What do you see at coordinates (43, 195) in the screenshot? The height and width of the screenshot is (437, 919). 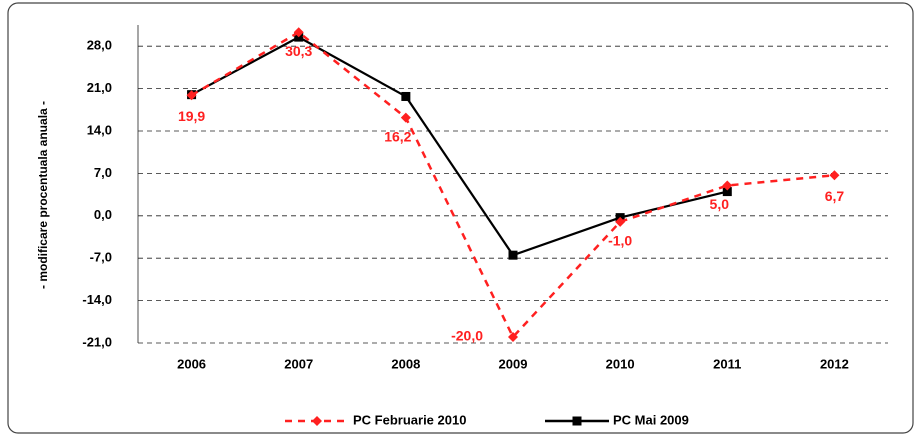 I see `y-axis-title: - modificare procentuala anuala -` at bounding box center [43, 195].